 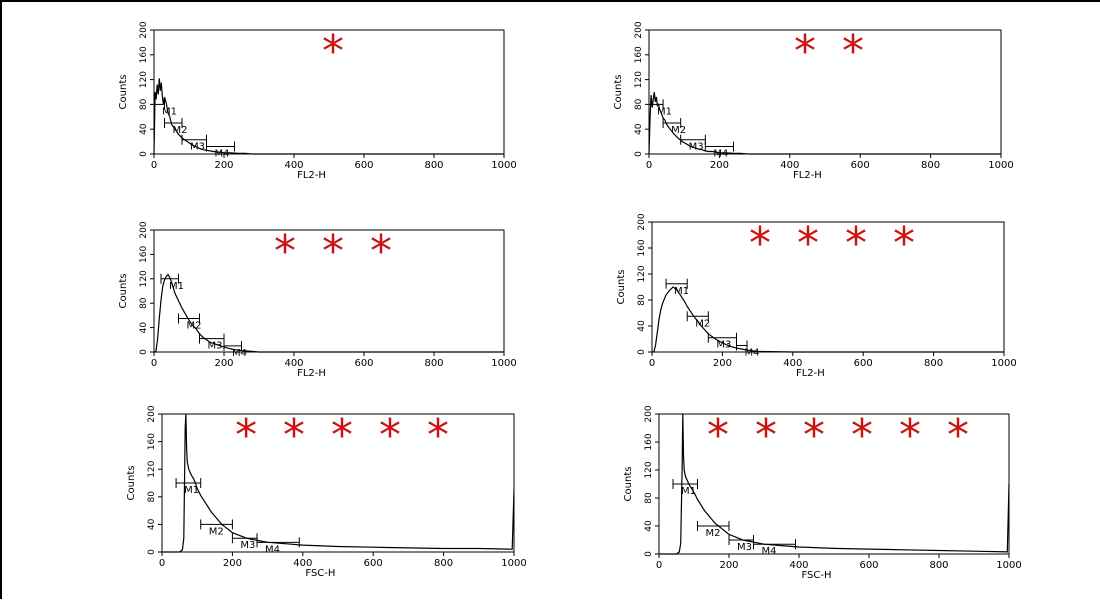 What do you see at coordinates (835, 243) in the screenshot?
I see `significance-stars: * * * *` at bounding box center [835, 243].